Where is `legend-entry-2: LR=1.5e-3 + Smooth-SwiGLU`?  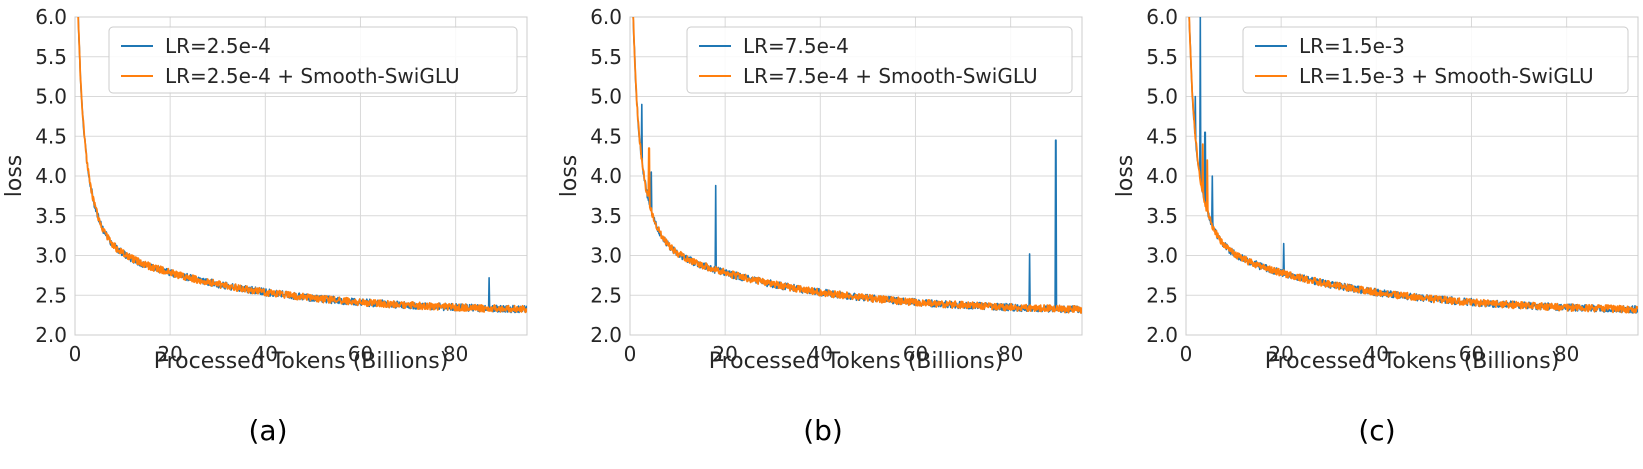 legend-entry-2: LR=1.5e-3 + Smooth-SwiGLU is located at coordinates (1446, 76).